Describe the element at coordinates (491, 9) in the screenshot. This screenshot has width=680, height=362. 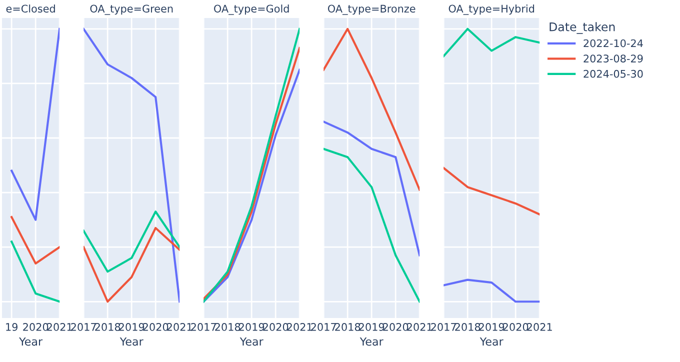
I see `chart-title: OA_type=Hybrid` at that location.